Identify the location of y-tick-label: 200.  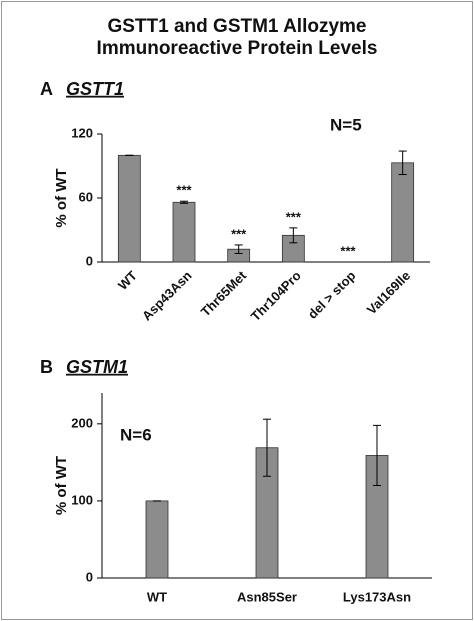
(82, 422).